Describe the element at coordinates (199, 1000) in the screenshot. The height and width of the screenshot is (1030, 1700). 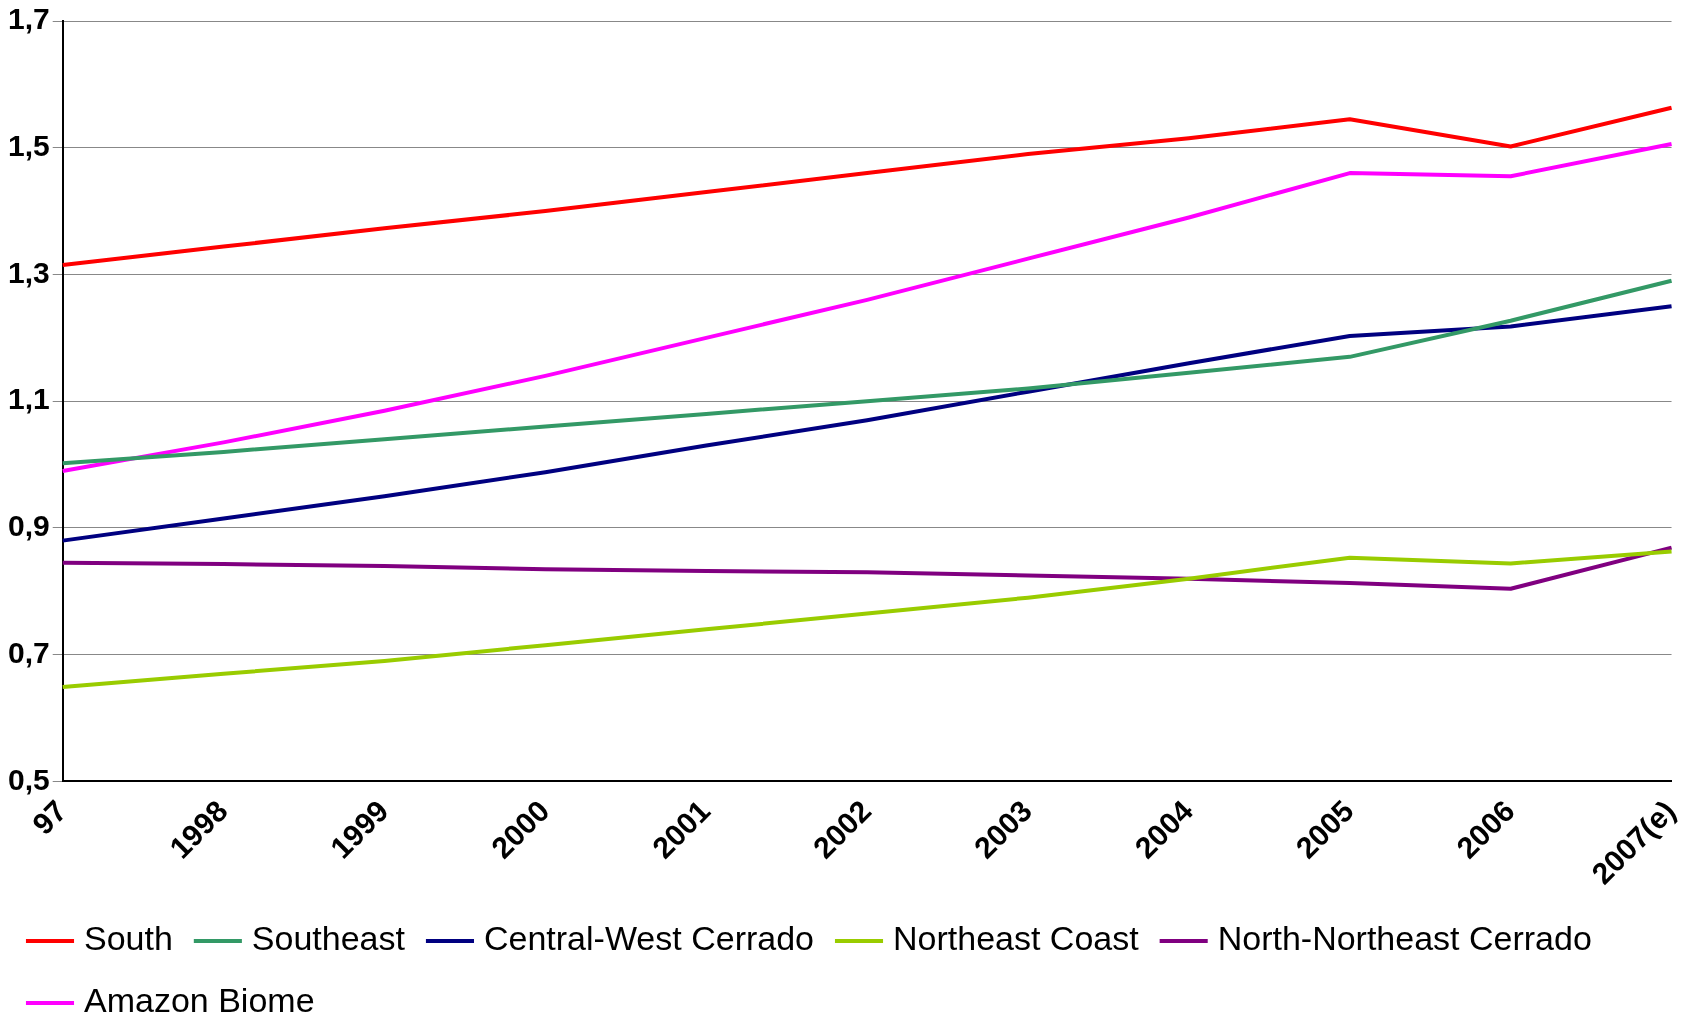
I see `legend-label: Amazon Biome` at that location.